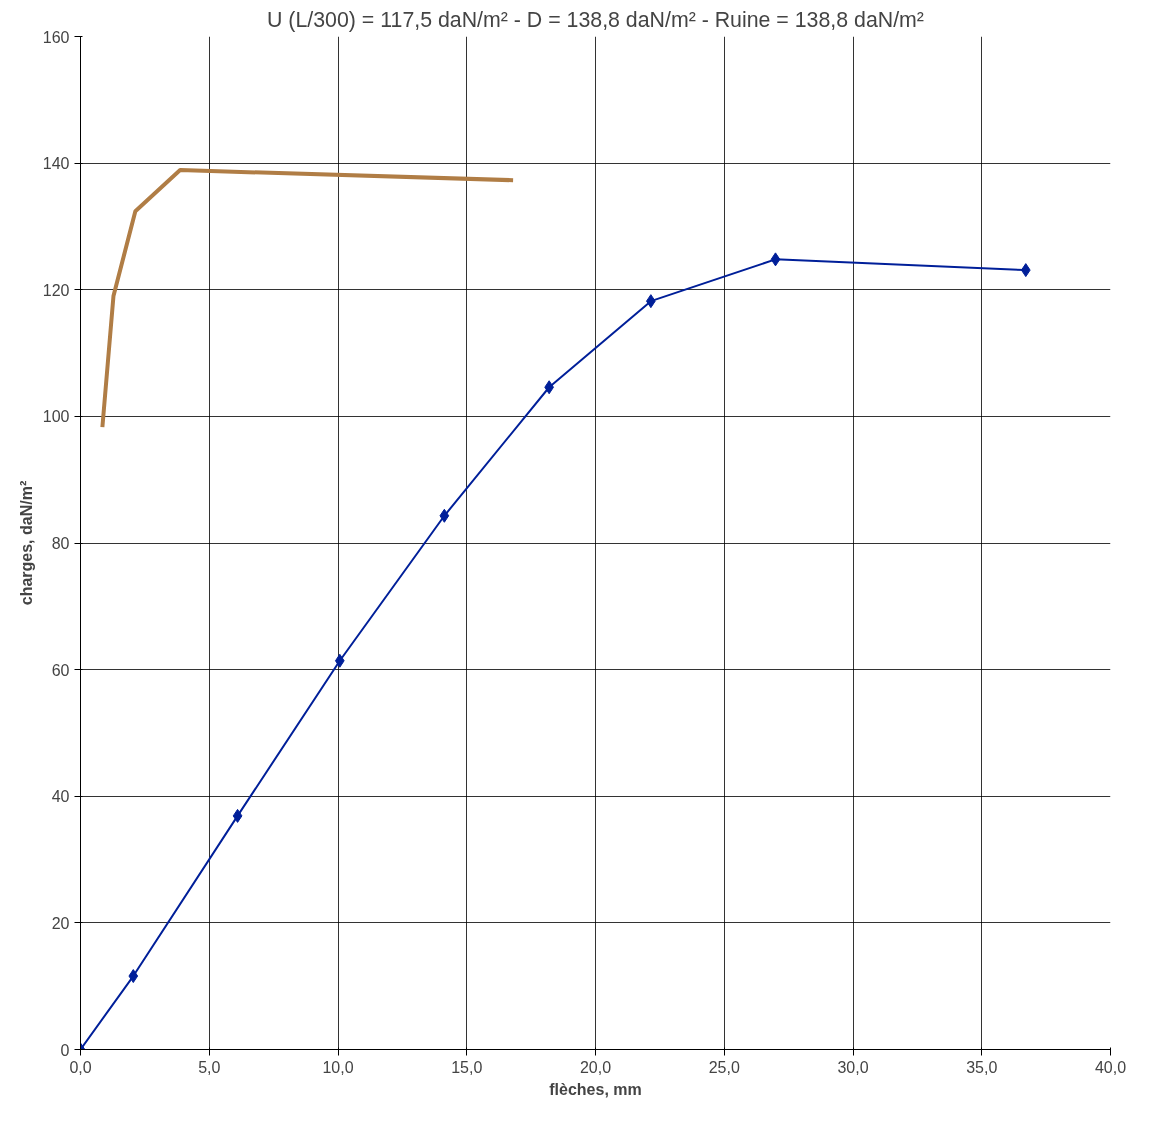 The width and height of the screenshot is (1155, 1124). Describe the element at coordinates (60, 923) in the screenshot. I see `y-tick-label: 20` at that location.